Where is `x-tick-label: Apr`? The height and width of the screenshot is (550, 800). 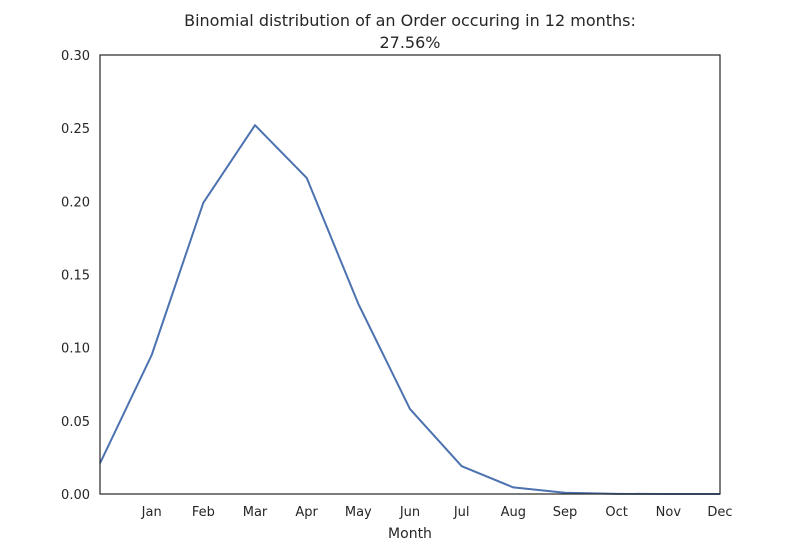
x-tick-label: Apr is located at coordinates (306, 512).